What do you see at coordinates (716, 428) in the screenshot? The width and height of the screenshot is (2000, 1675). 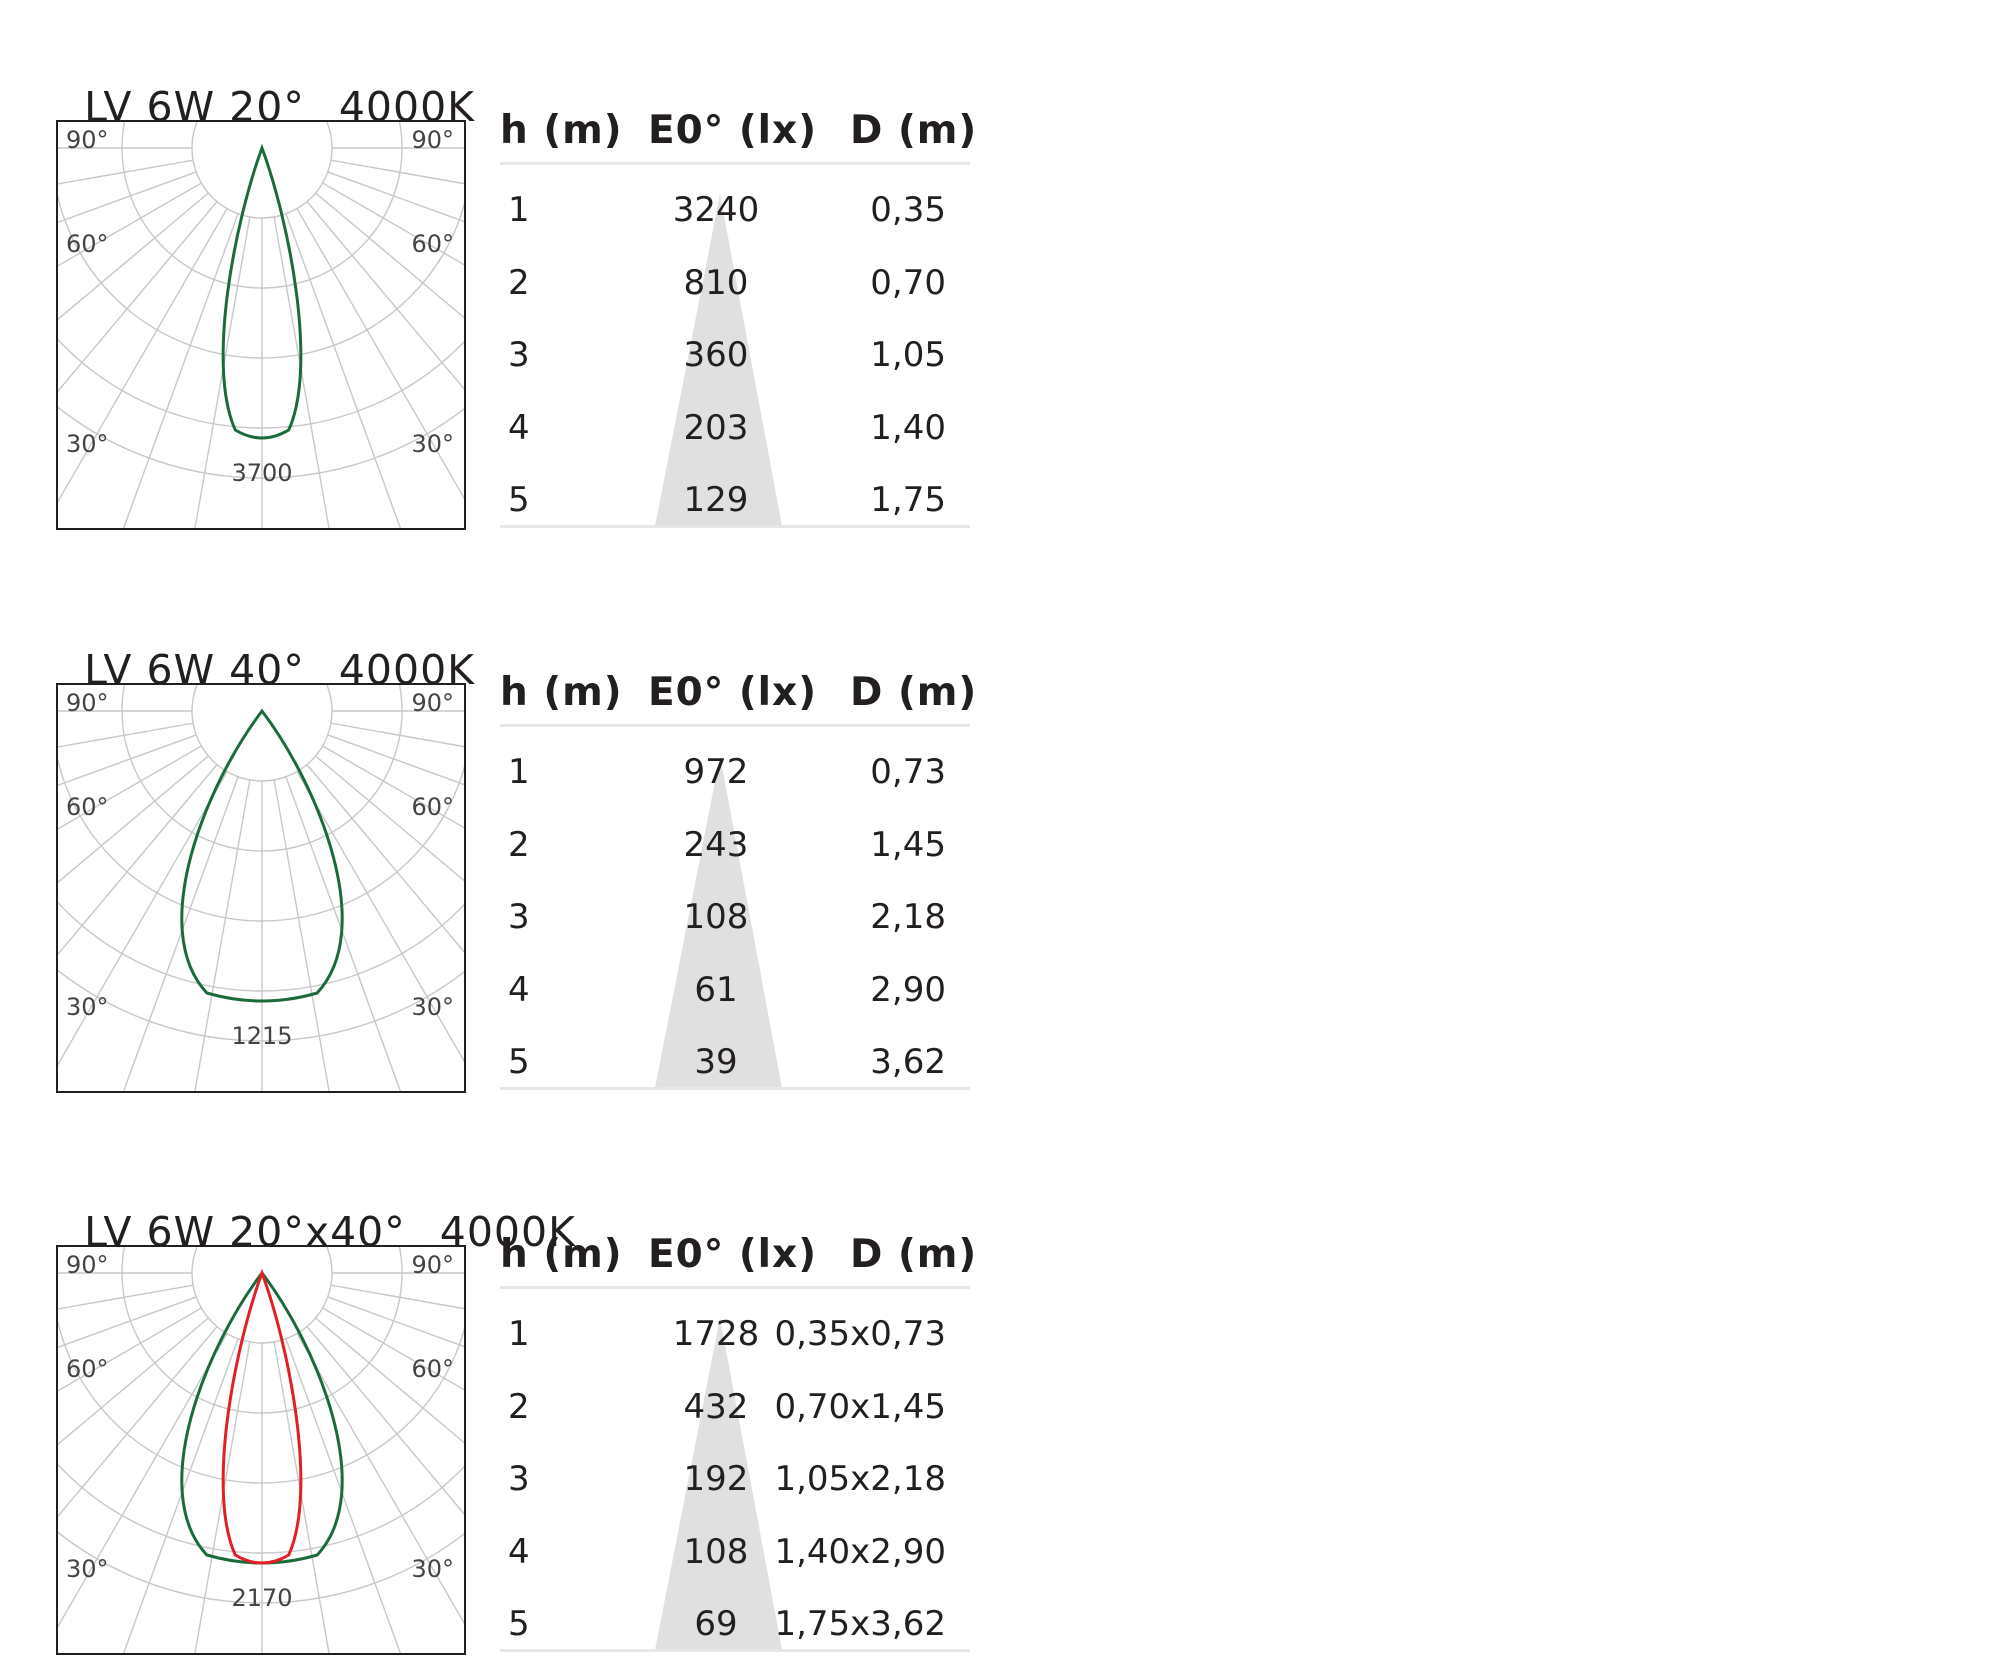 I see `row-illuminance: 203` at bounding box center [716, 428].